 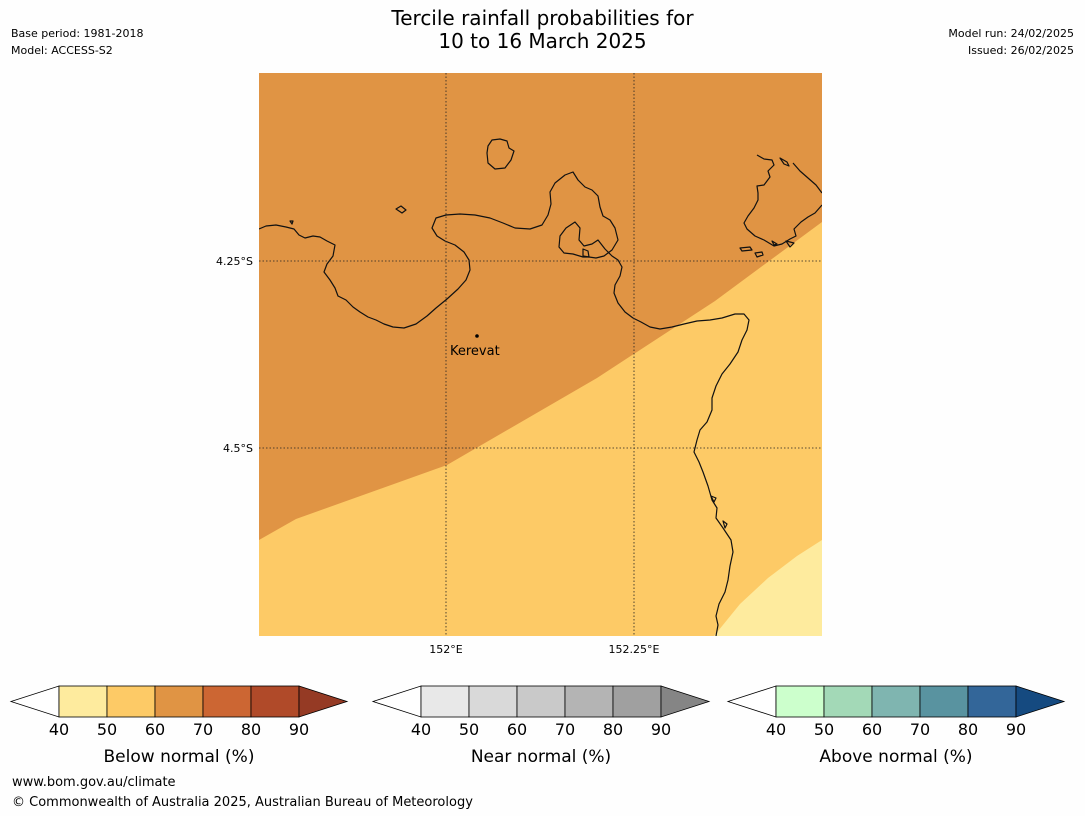 What do you see at coordinates (542, 18) in the screenshot?
I see `title-line-1: Tercile rainfall probabilities for` at bounding box center [542, 18].